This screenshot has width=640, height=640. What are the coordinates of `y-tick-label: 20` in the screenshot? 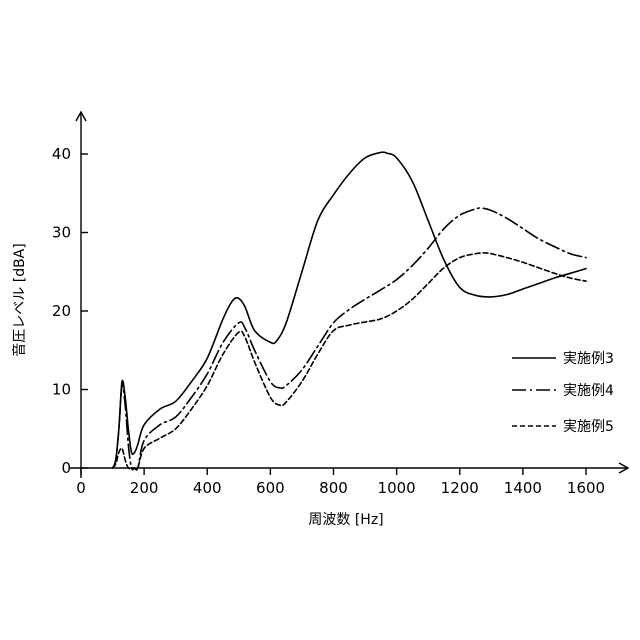 It's located at (61, 311).